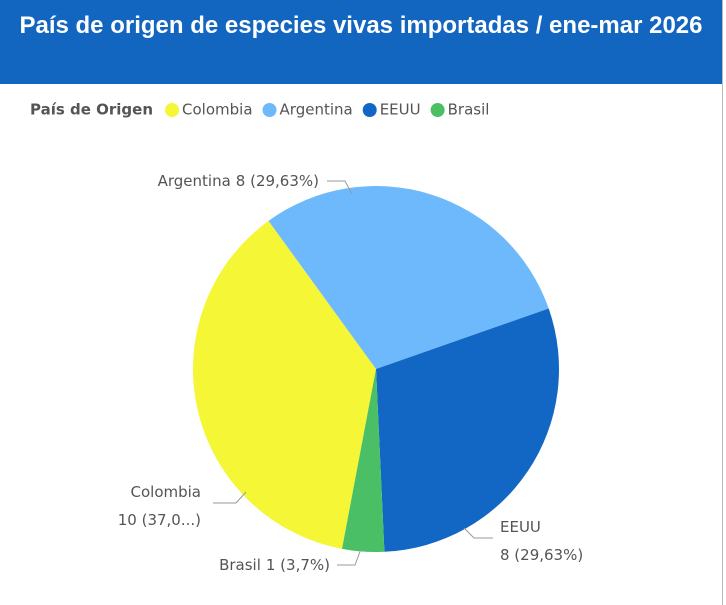 This screenshot has width=726, height=605. Describe the element at coordinates (159, 506) in the screenshot. I see `data-label: Colombia 10 (37,0...)` at that location.